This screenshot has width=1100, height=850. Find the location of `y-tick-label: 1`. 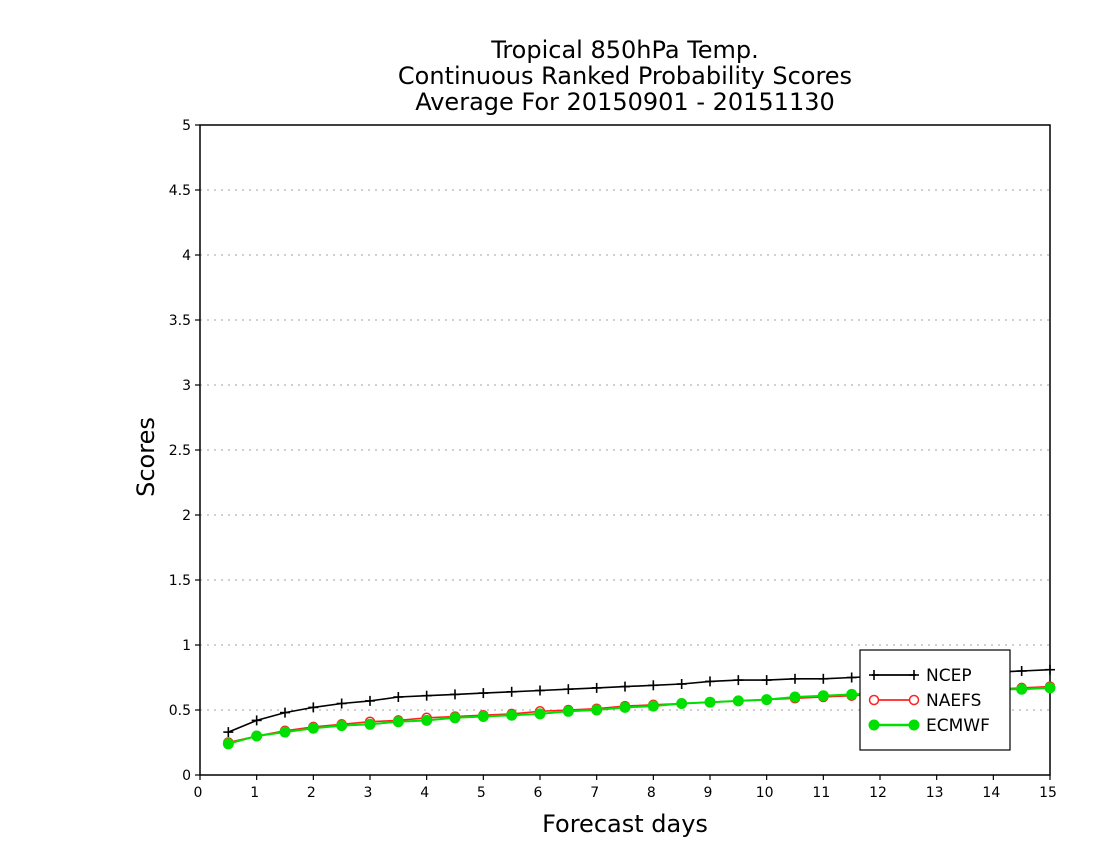

y-tick-label: 1 is located at coordinates (186, 646).